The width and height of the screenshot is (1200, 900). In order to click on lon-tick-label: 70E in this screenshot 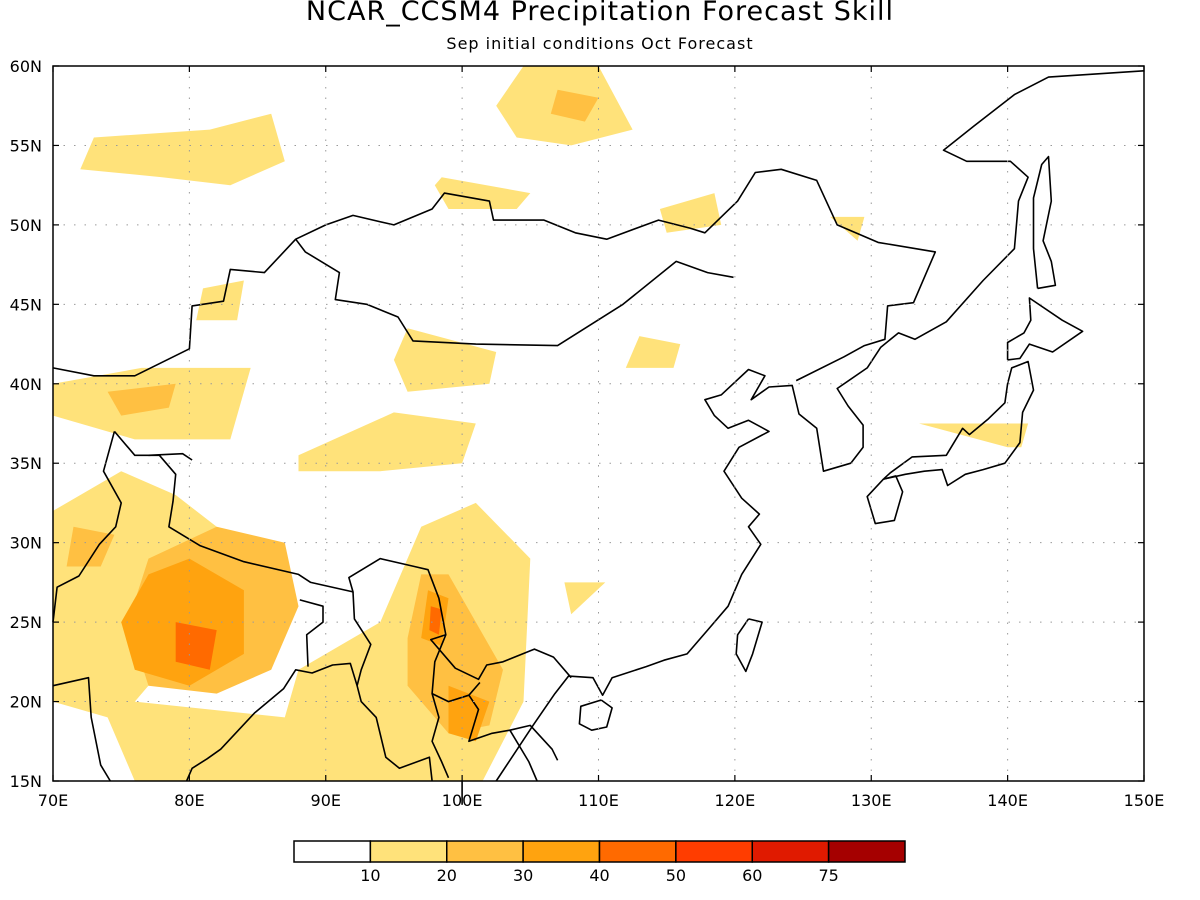, I will do `click(53, 800)`.